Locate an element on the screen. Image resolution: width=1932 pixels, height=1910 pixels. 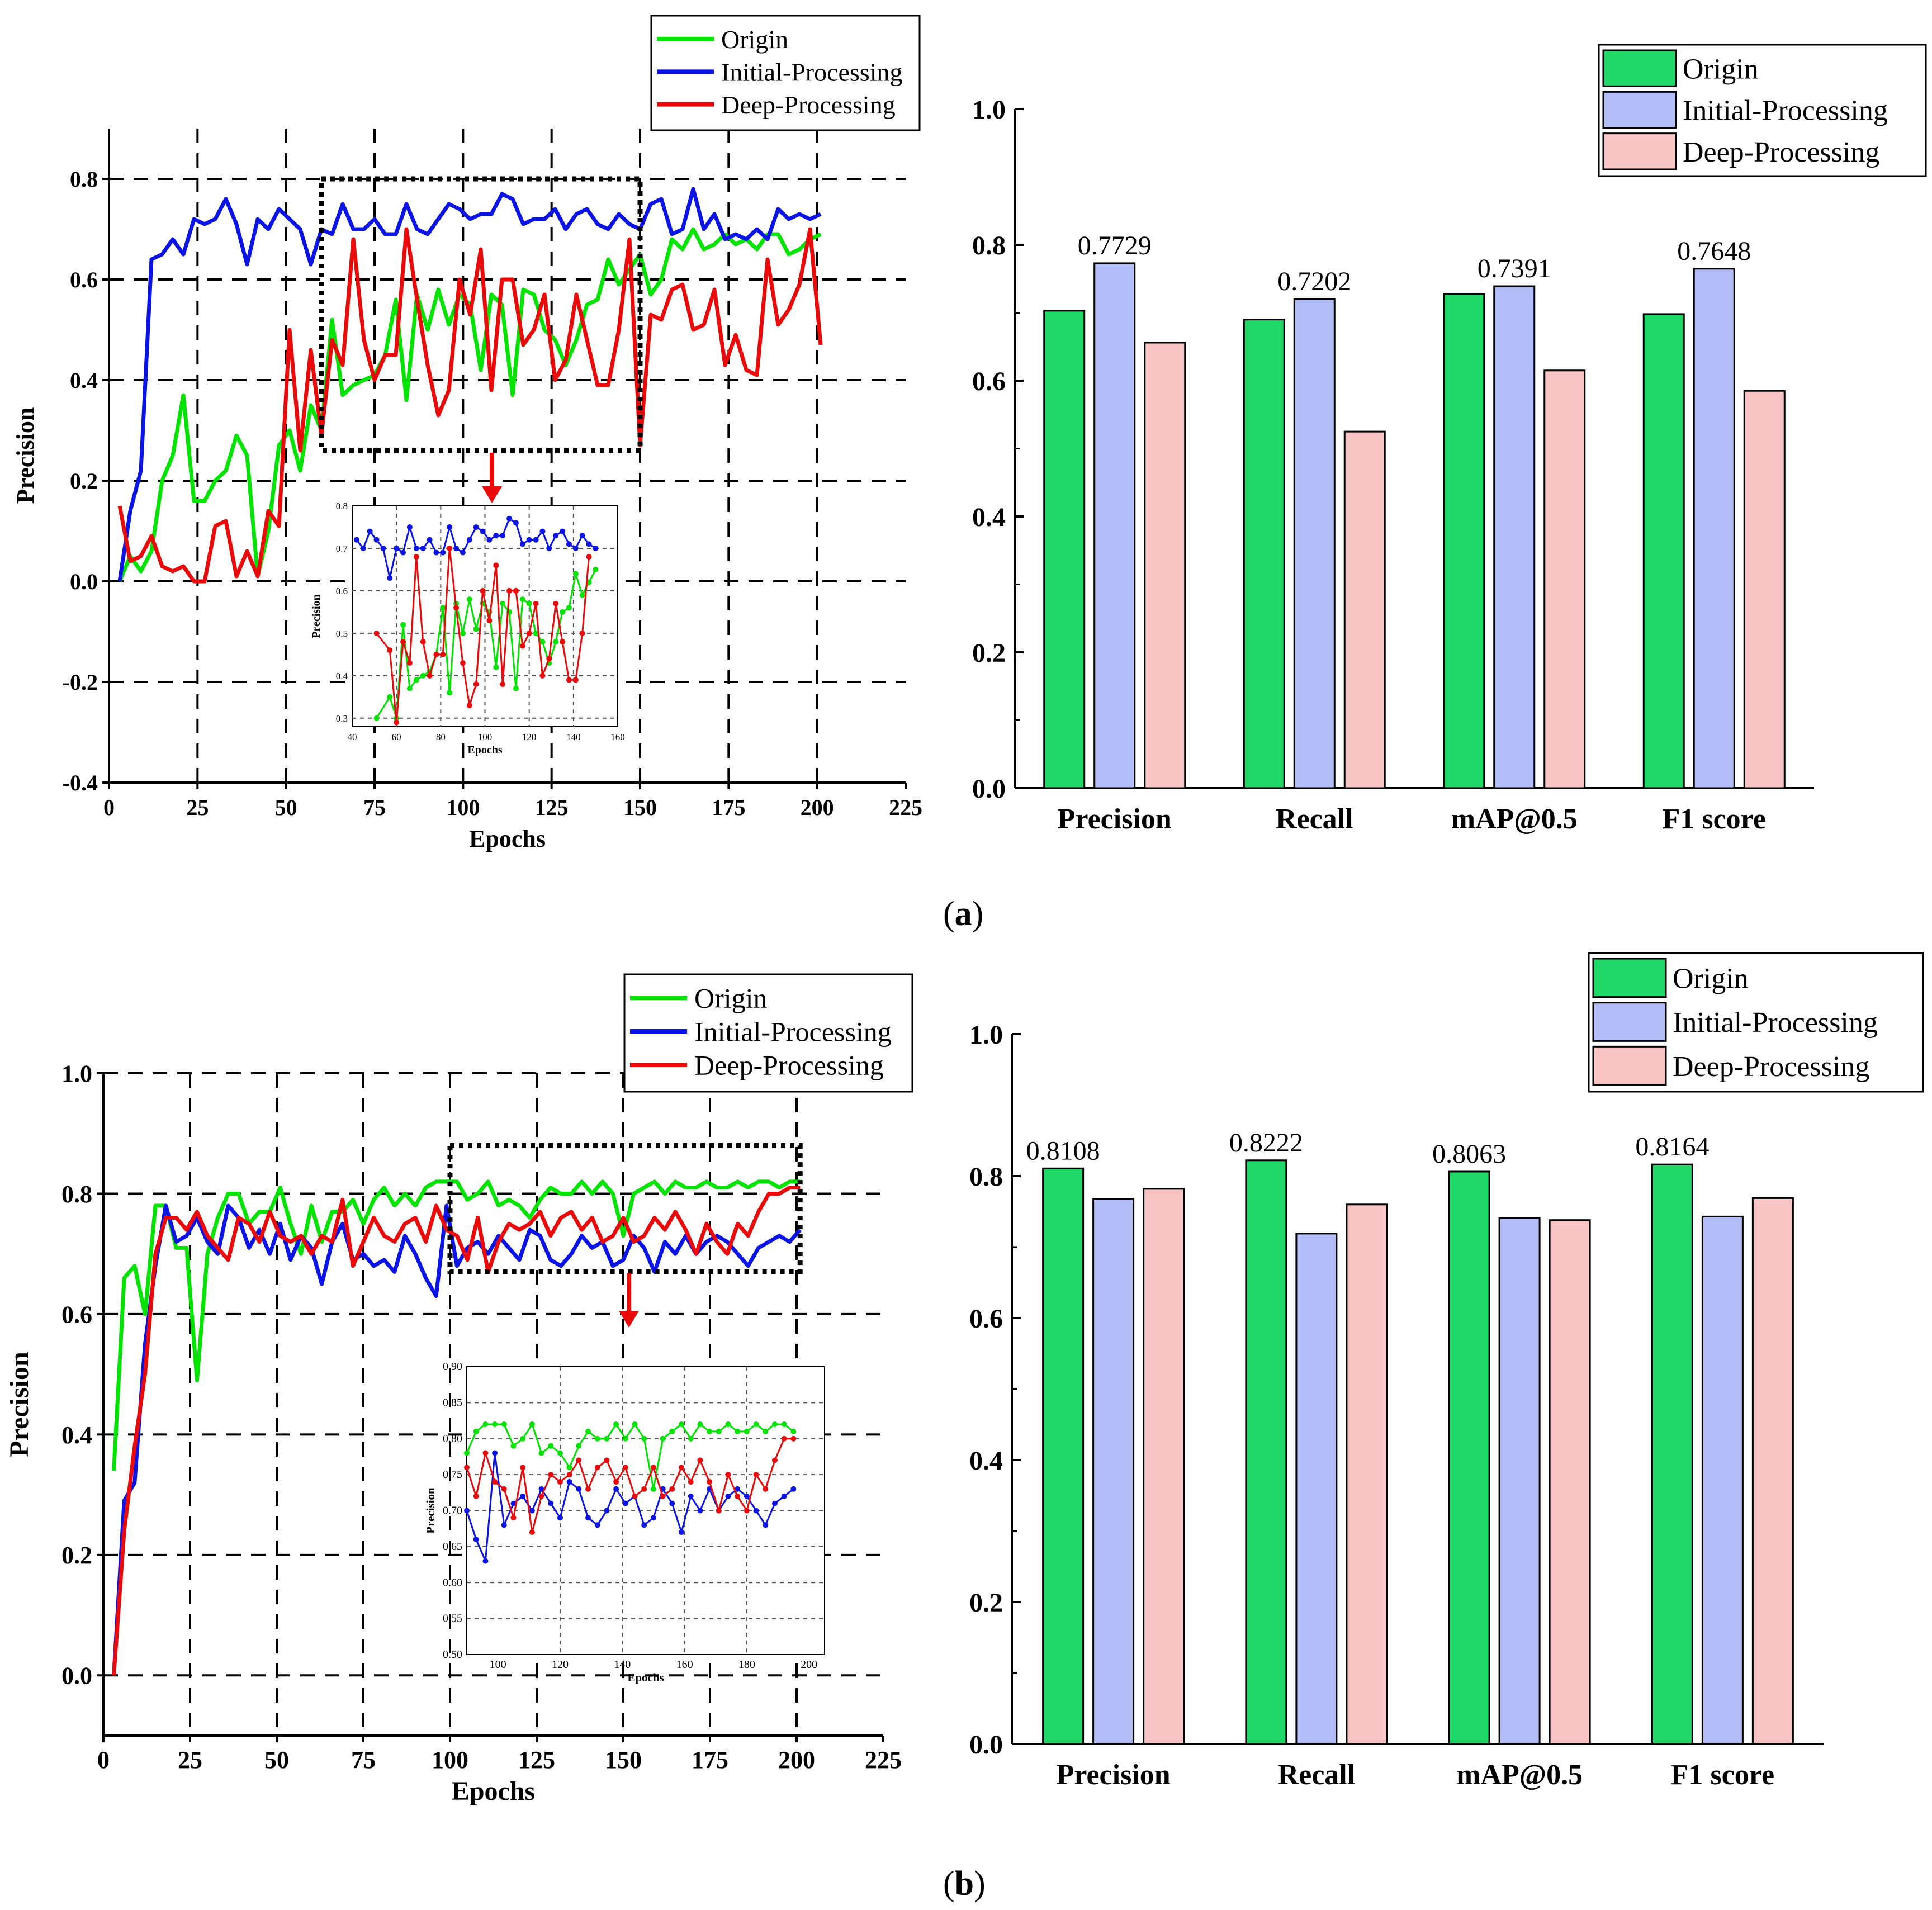
inset-y-tick-label: 0.4 is located at coordinates (342, 676).